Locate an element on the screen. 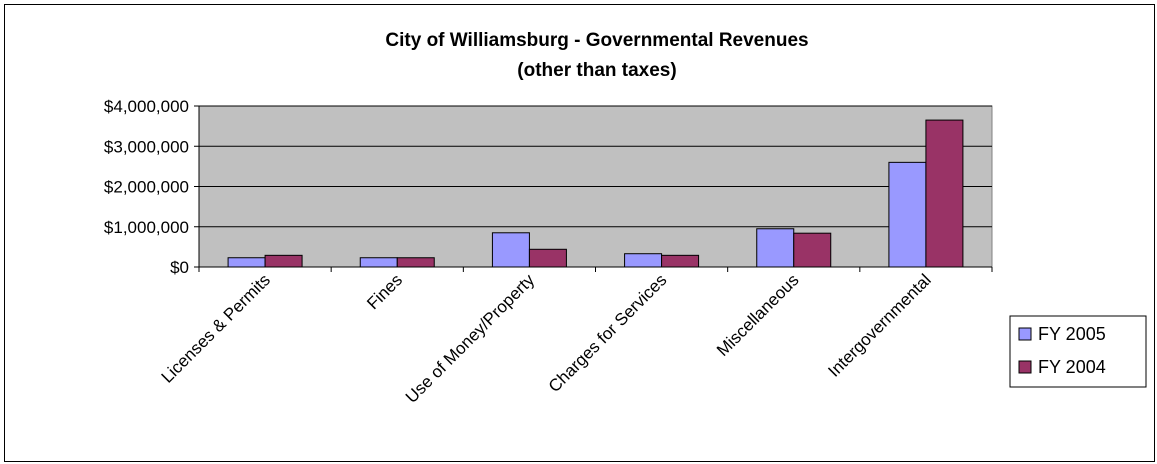 This screenshot has height=464, width=1157. x-category-label: Fines is located at coordinates (384, 291).